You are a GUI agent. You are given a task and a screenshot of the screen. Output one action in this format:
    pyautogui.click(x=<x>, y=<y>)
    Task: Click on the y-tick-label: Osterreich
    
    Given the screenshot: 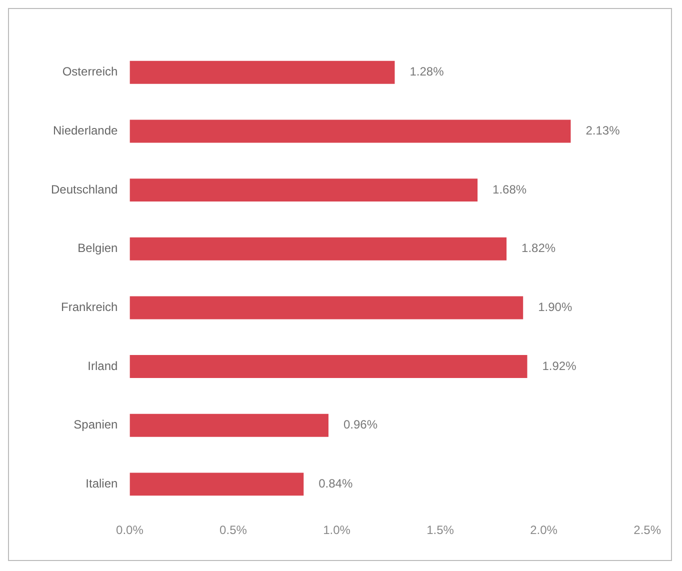 What is the action you would take?
    pyautogui.click(x=90, y=71)
    